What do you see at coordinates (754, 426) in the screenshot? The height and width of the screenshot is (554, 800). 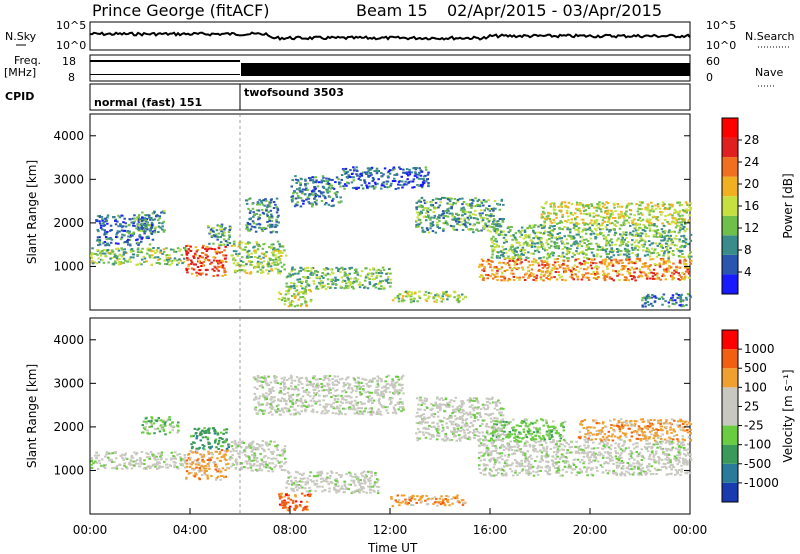 I see `velocity-cbar-tick: -25` at bounding box center [754, 426].